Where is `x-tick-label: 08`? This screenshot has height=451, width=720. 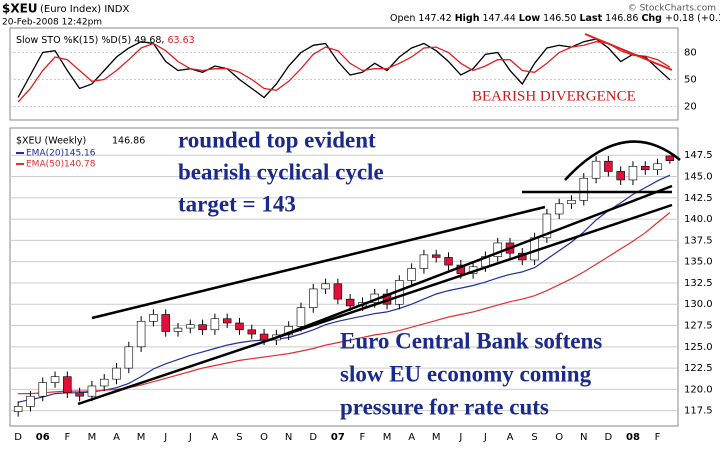
x-tick-label: 08 is located at coordinates (633, 437).